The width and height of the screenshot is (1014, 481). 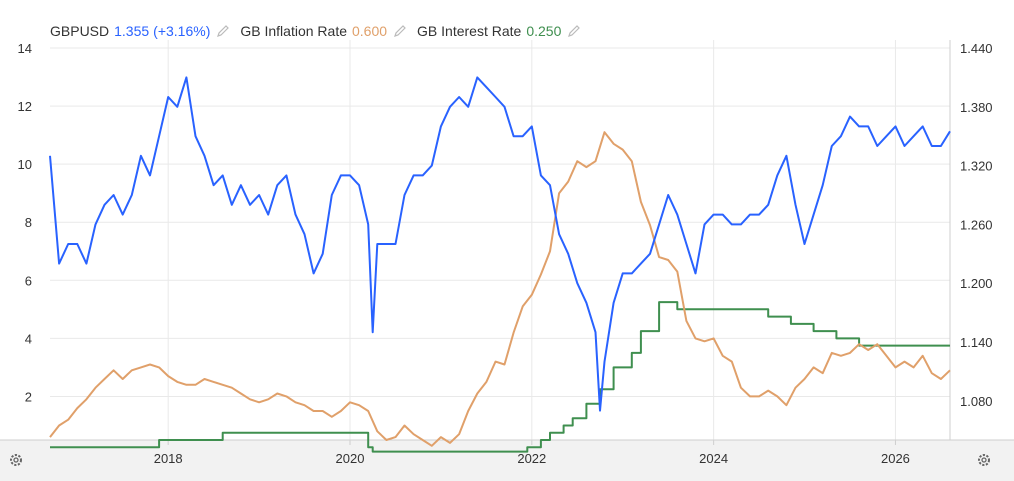 I want to click on legend-value: 0.600, so click(x=370, y=31).